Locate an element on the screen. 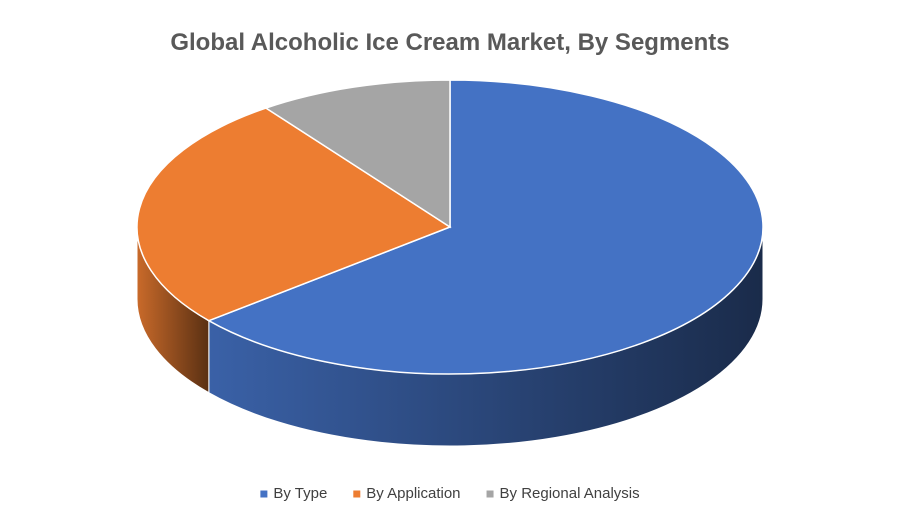 This screenshot has height=524, width=900. legend-label: By Type is located at coordinates (300, 493).